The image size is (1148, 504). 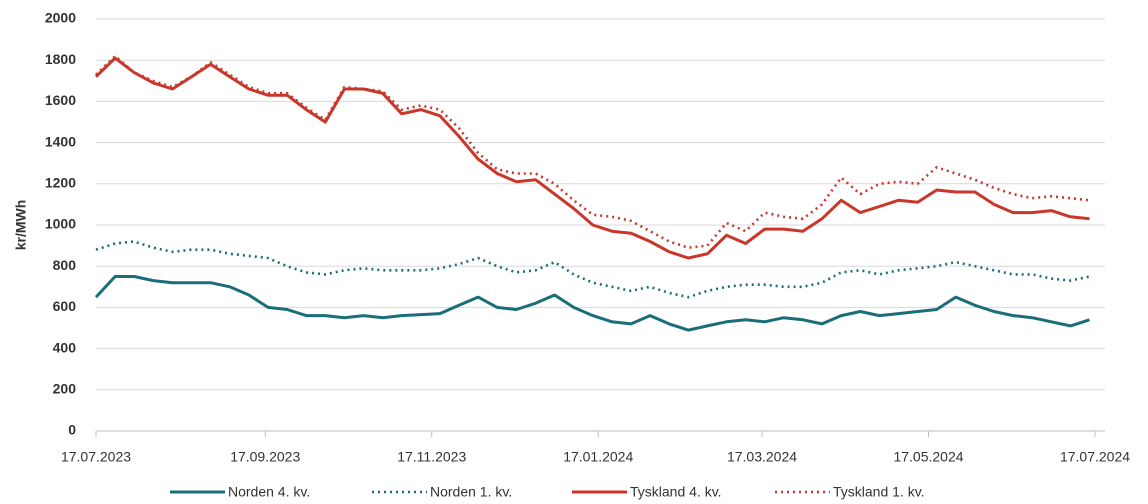 I want to click on y-tick-label: 1600, so click(x=60, y=100).